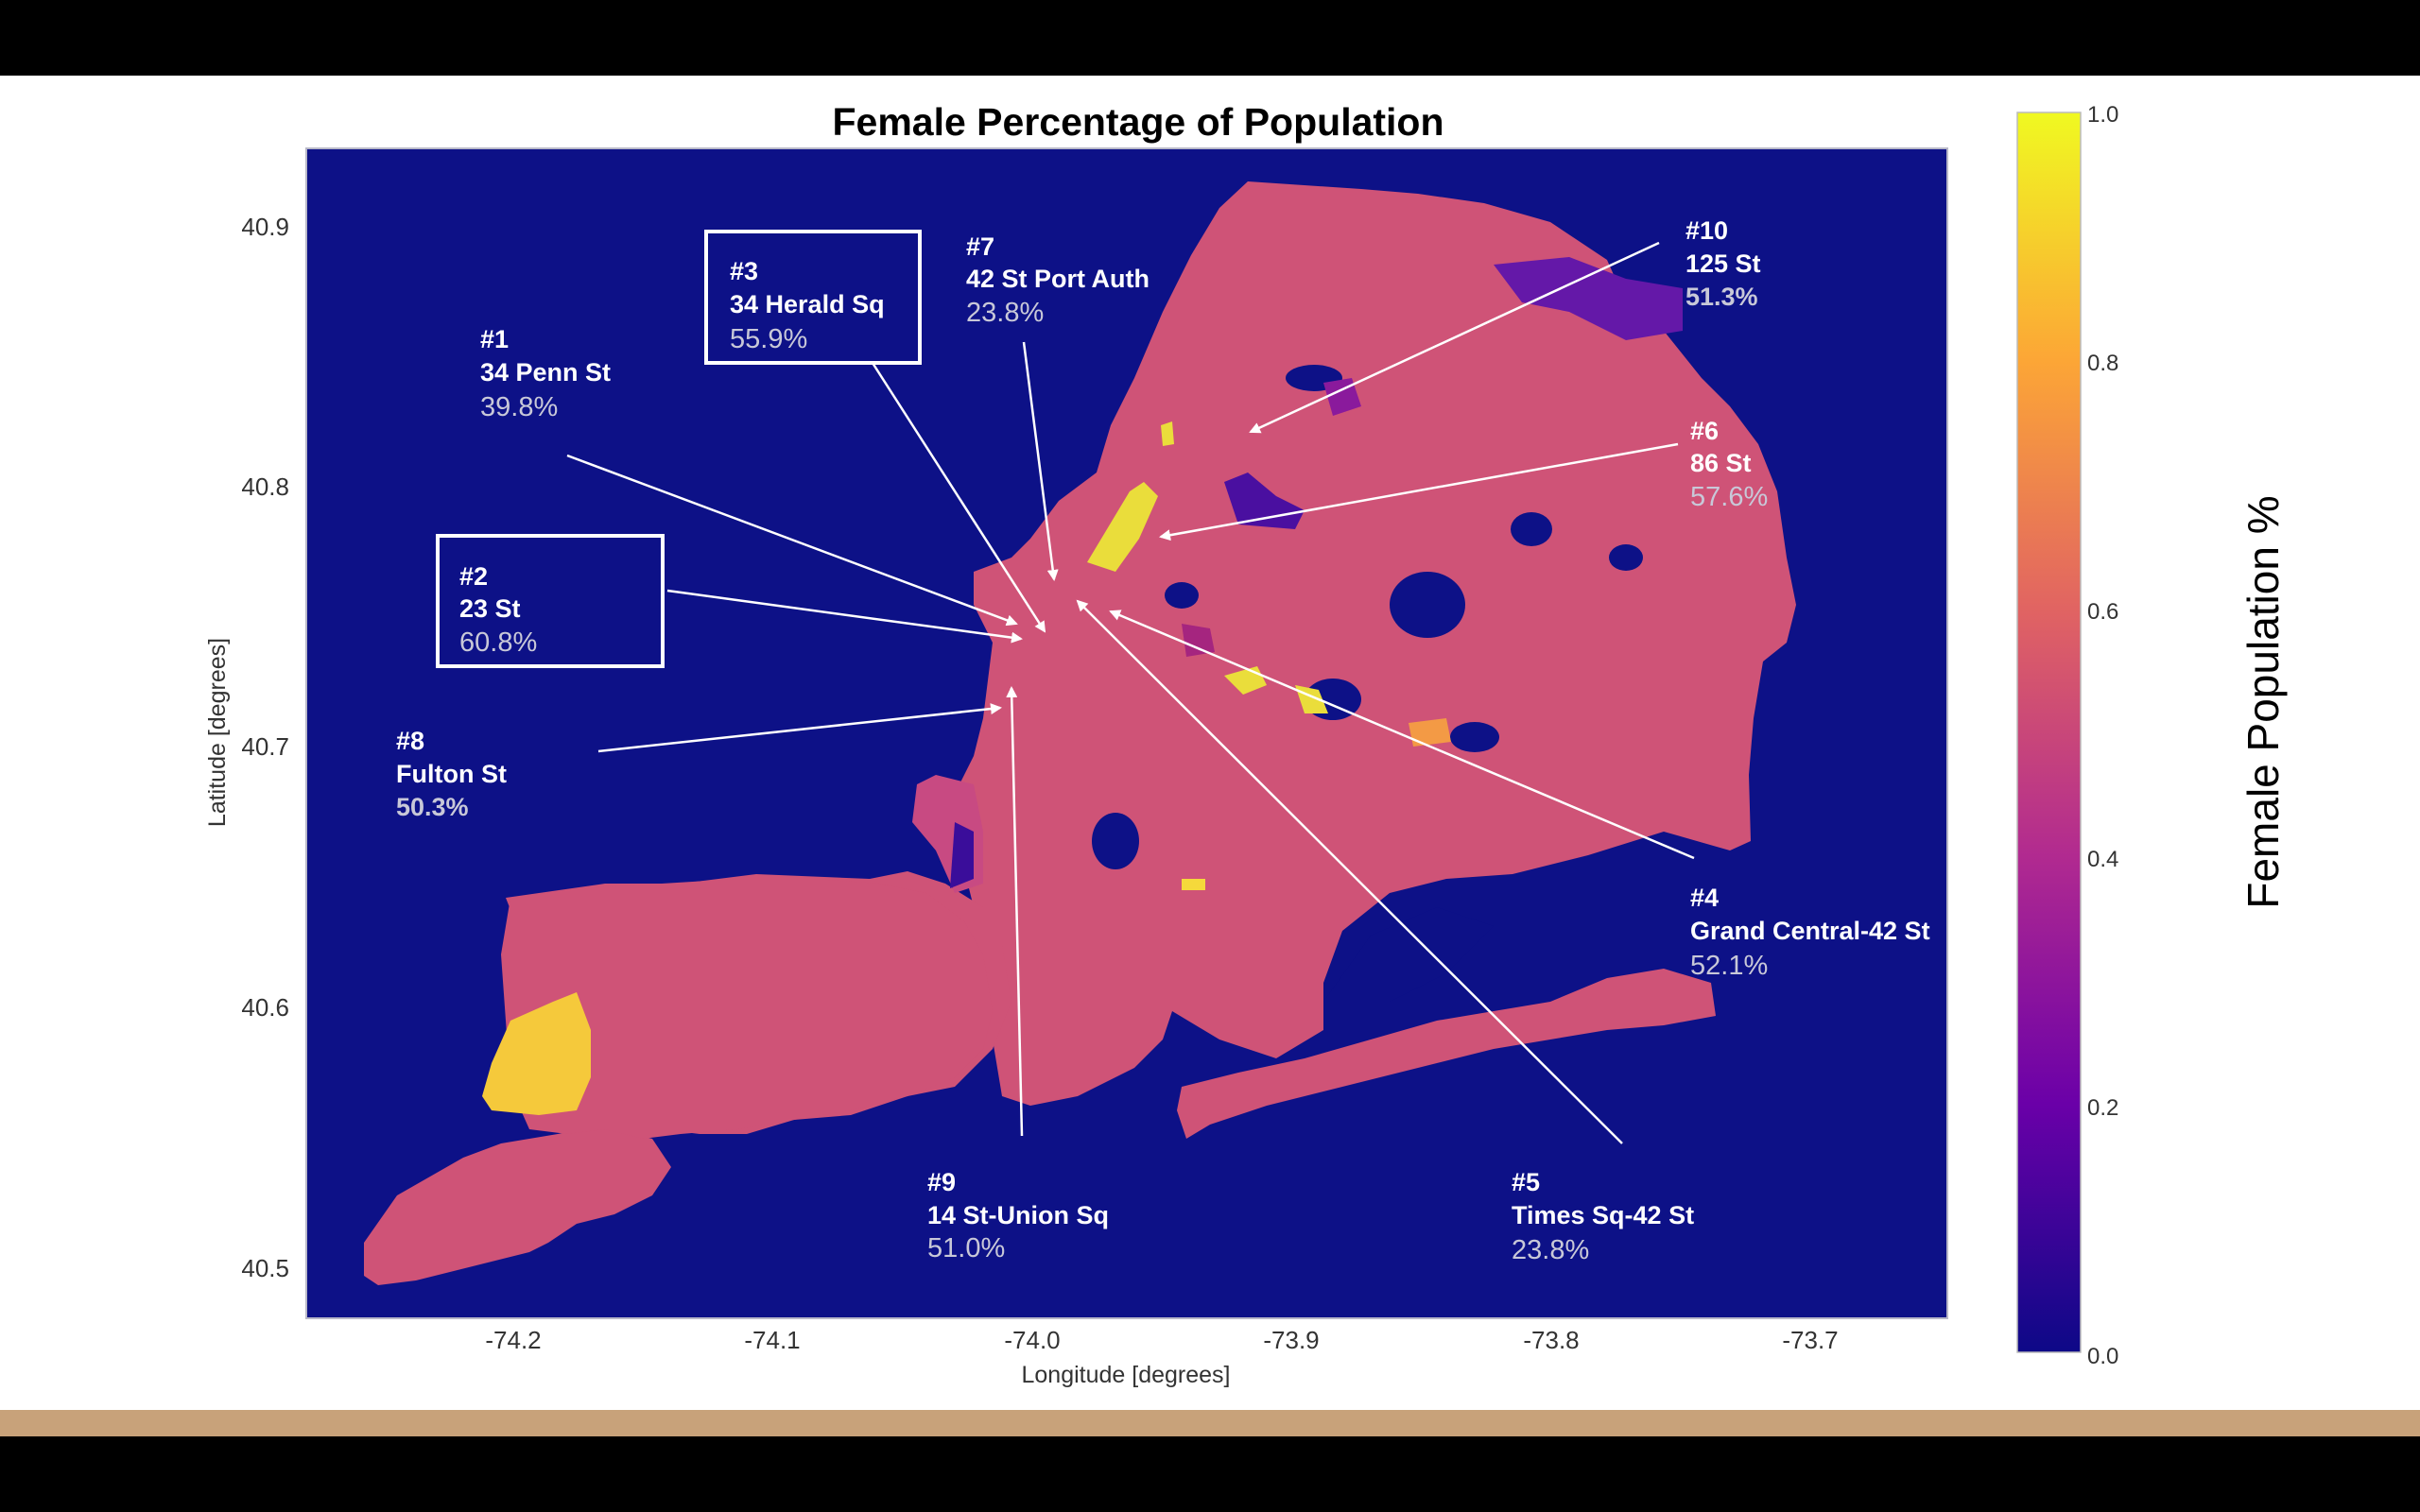  What do you see at coordinates (941, 1182) in the screenshot?
I see `station-rank: #9` at bounding box center [941, 1182].